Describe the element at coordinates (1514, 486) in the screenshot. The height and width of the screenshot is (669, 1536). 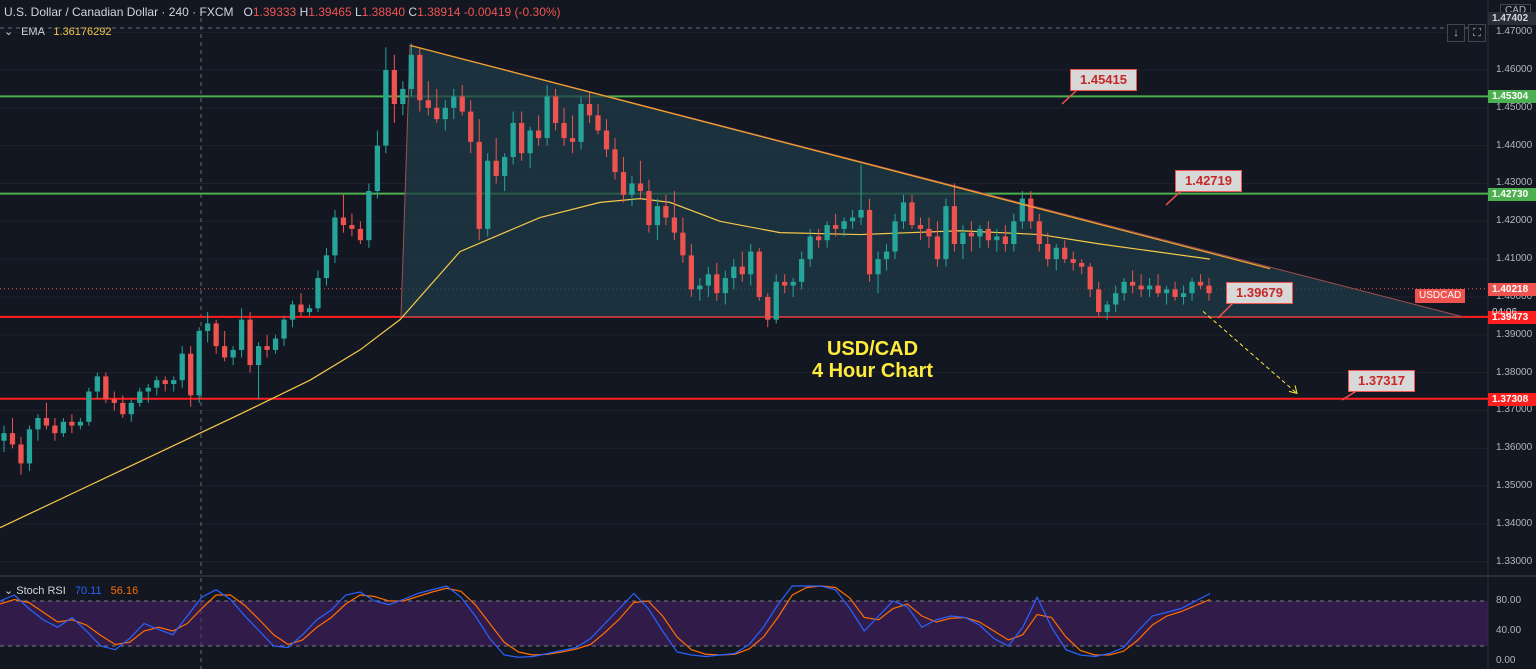
I see `price-tick: 1.35000` at that location.